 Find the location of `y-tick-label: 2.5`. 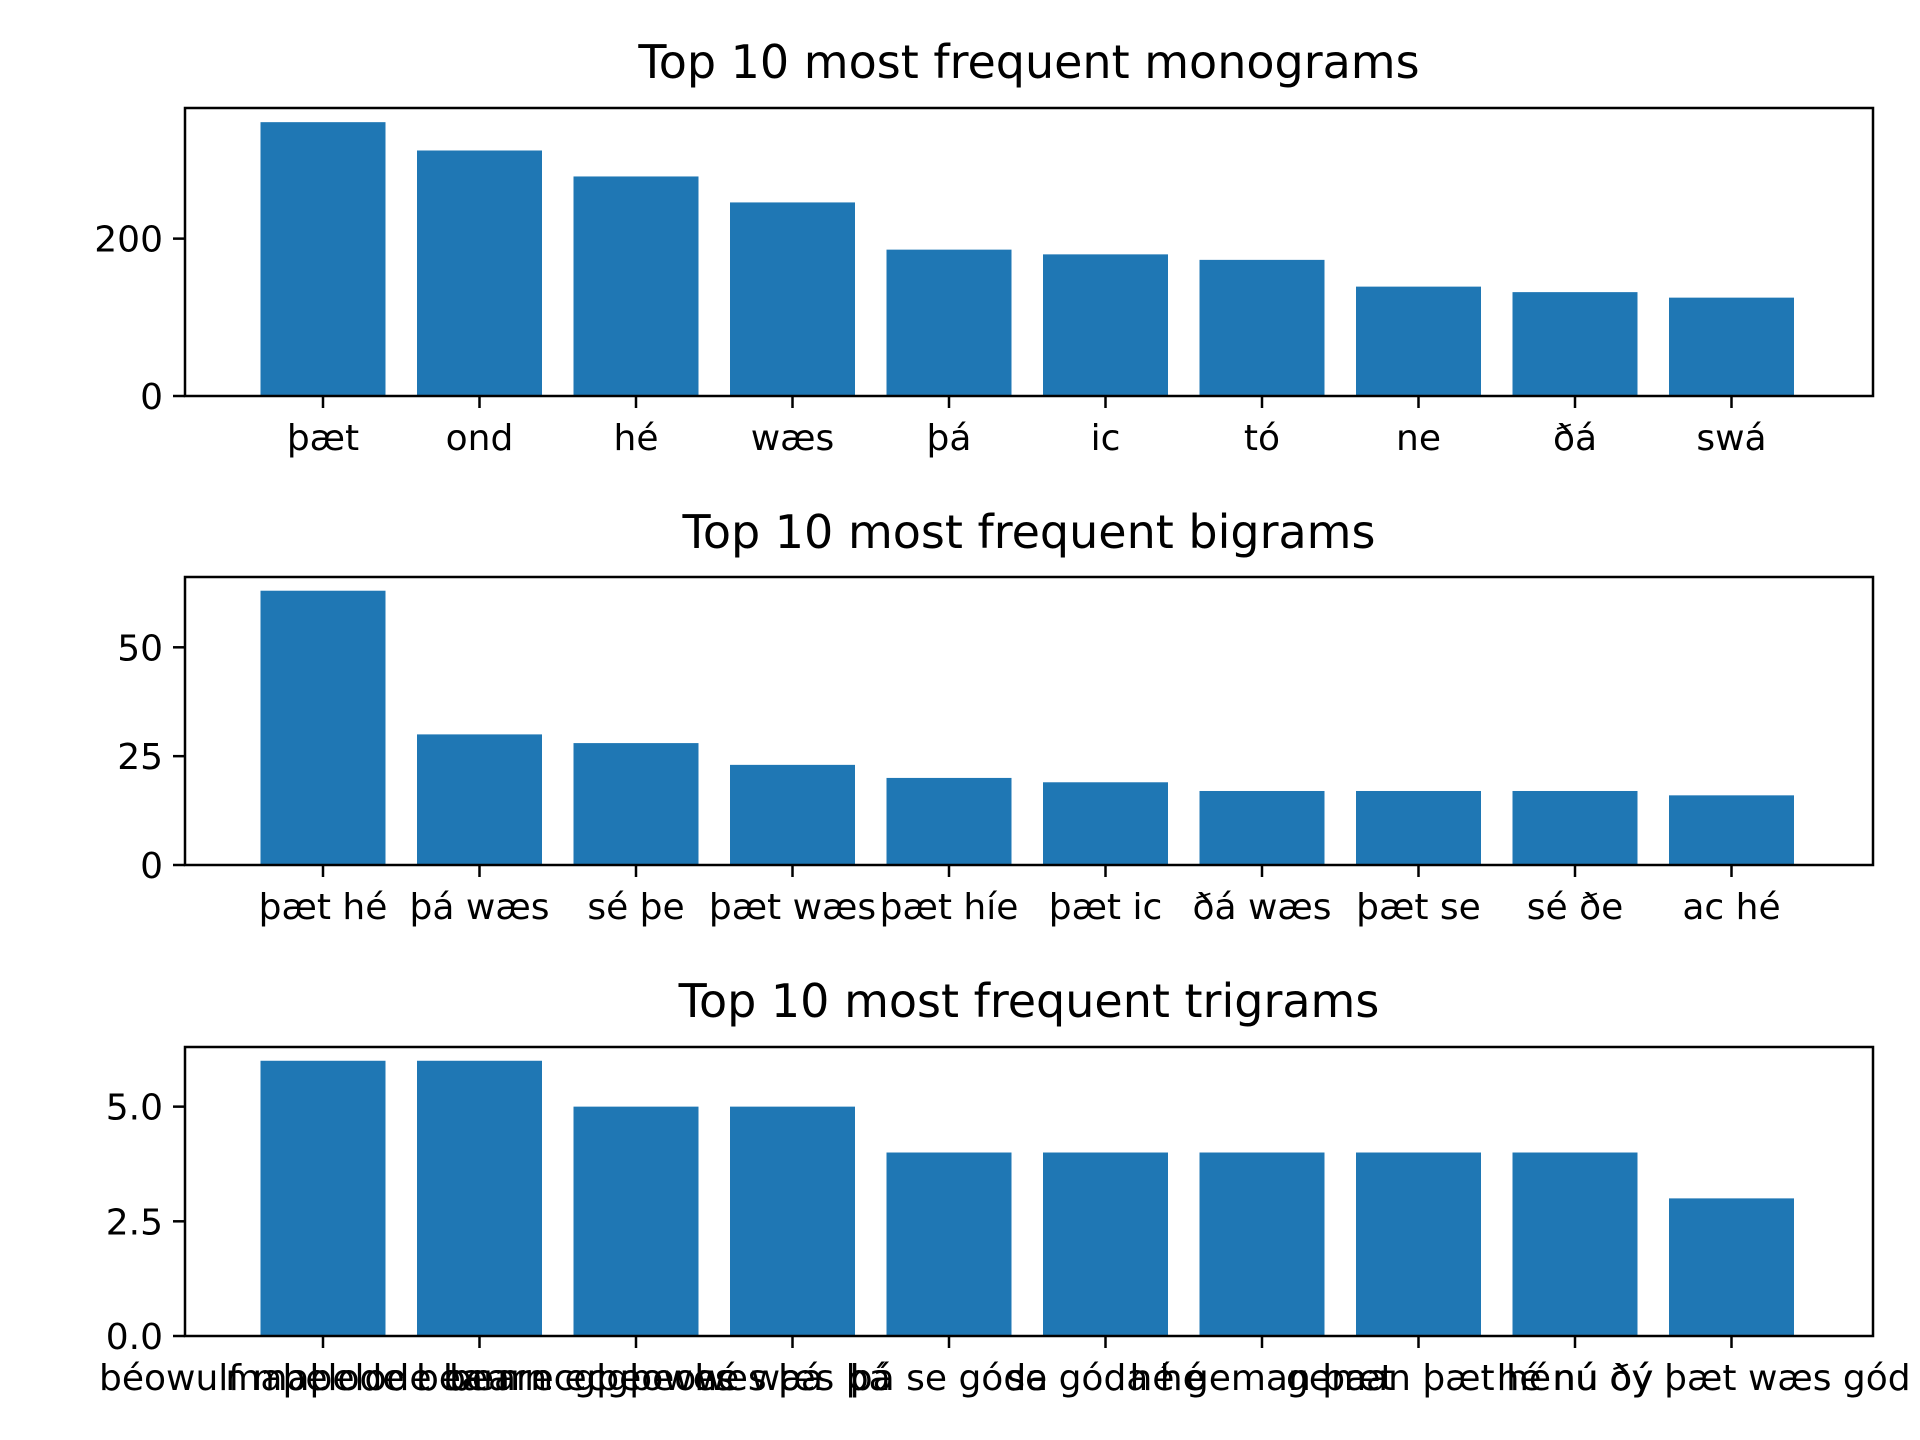

y-tick-label: 2.5 is located at coordinates (134, 1222).